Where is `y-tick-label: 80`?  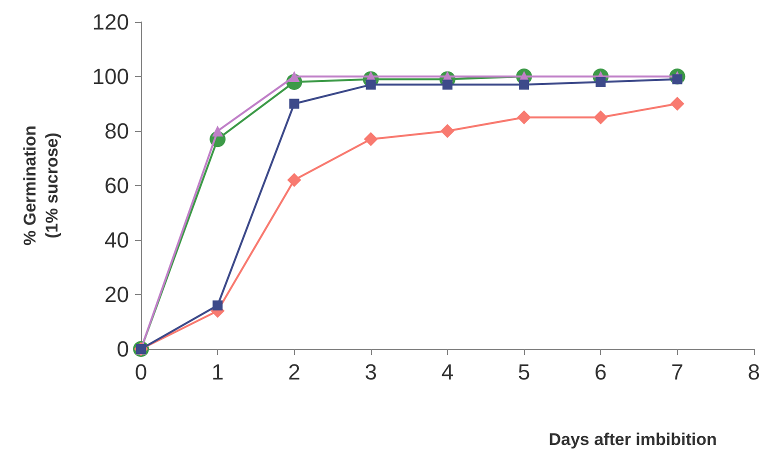
y-tick-label: 80 is located at coordinates (116, 131).